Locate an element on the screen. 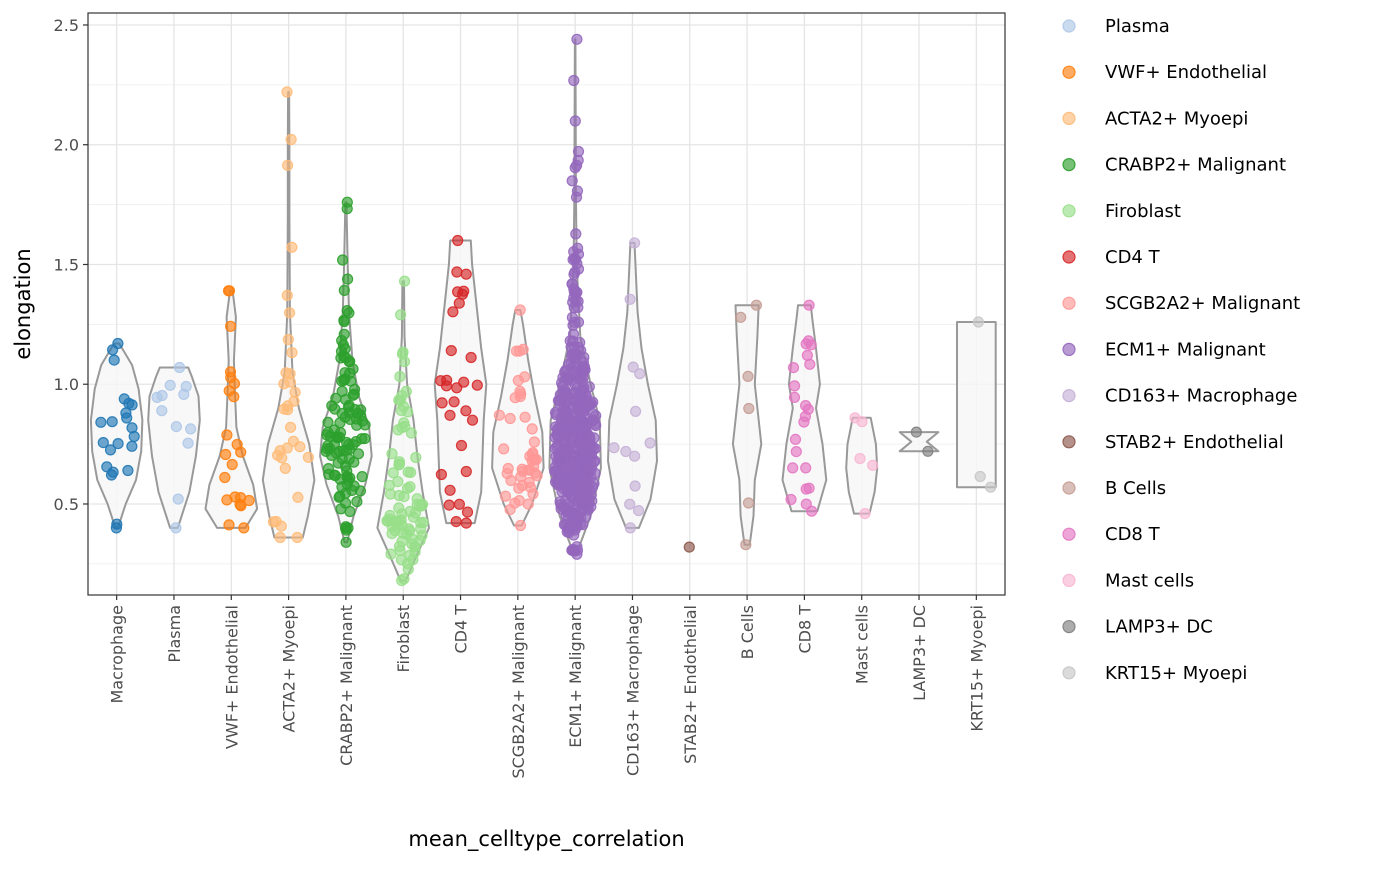 The height and width of the screenshot is (869, 1400). legend-label: STAB2+ Endothelial is located at coordinates (1194, 442).